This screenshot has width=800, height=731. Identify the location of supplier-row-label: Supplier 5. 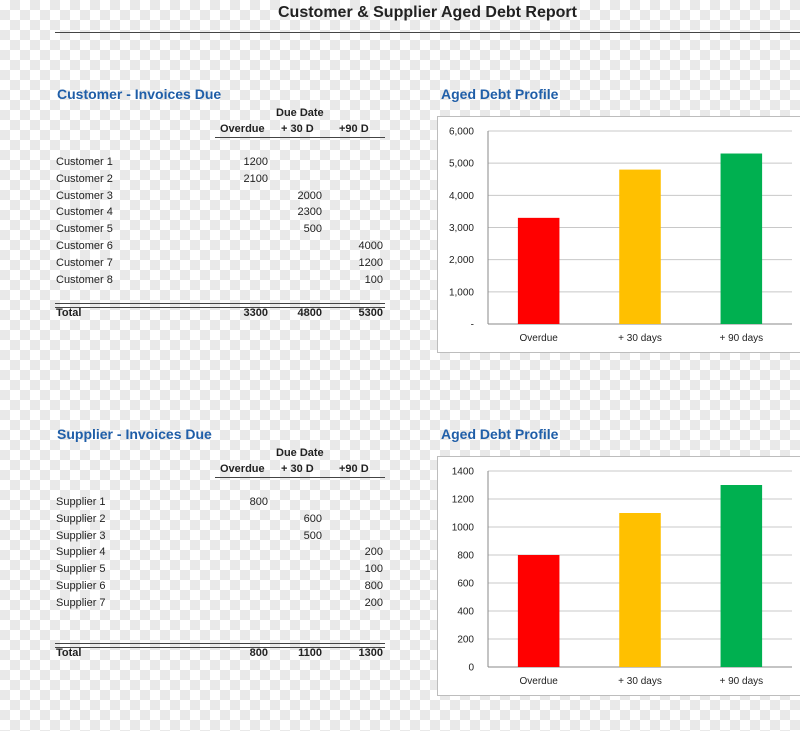
(81, 569).